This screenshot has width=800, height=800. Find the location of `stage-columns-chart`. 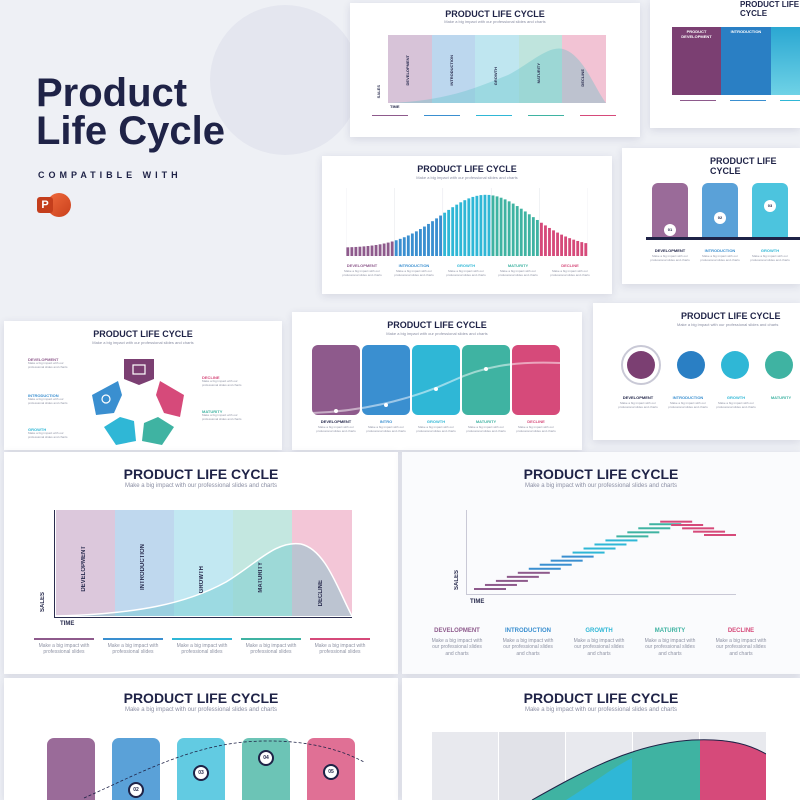

stage-columns-chart is located at coordinates (204, 563).